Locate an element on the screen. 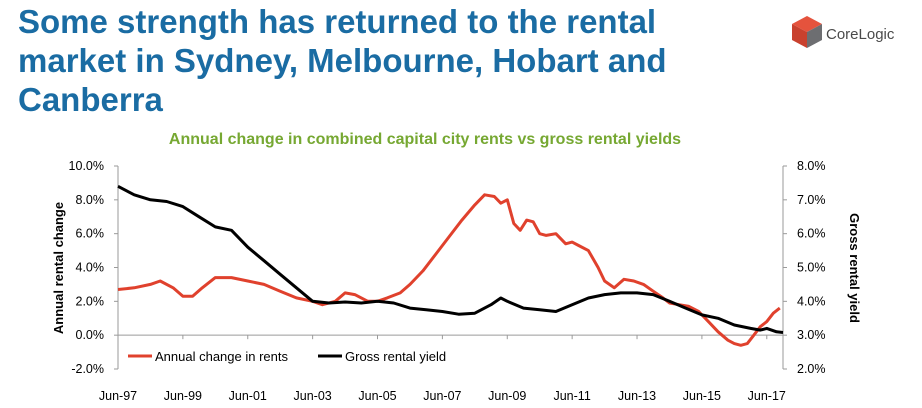 The height and width of the screenshot is (408, 922). y-tick-label: 4.0% is located at coordinates (90, 268).